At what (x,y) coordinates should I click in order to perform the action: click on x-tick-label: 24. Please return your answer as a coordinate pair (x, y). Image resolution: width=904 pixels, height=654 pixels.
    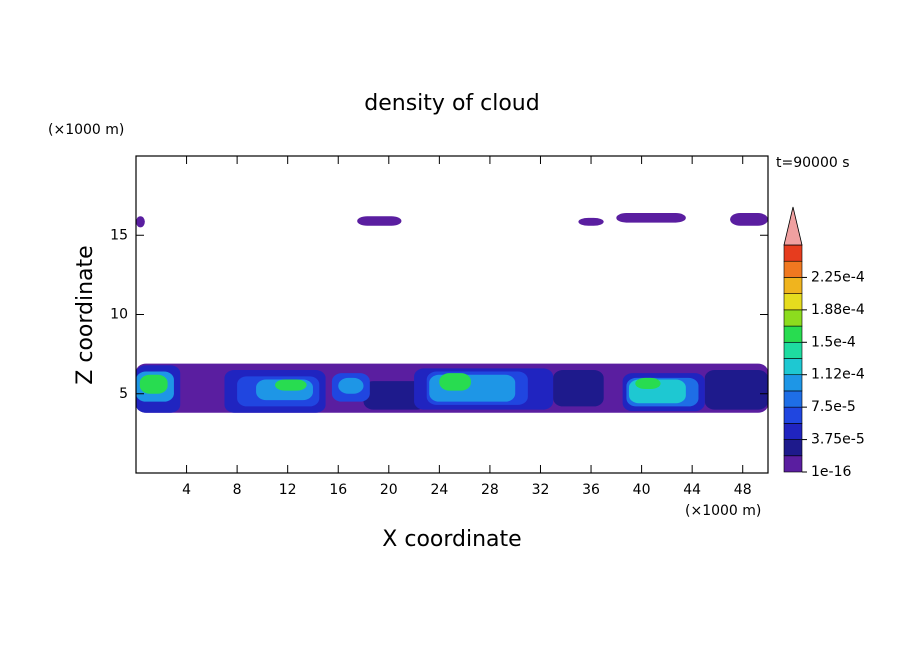
    Looking at the image, I should click on (439, 490).